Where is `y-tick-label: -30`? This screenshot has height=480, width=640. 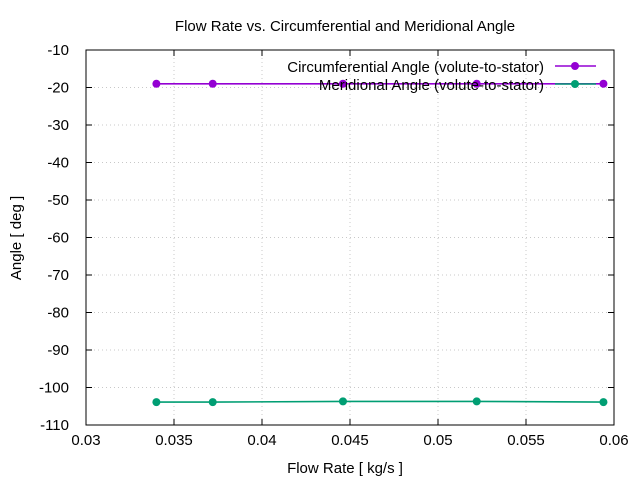
y-tick-label: -30 is located at coordinates (58, 125).